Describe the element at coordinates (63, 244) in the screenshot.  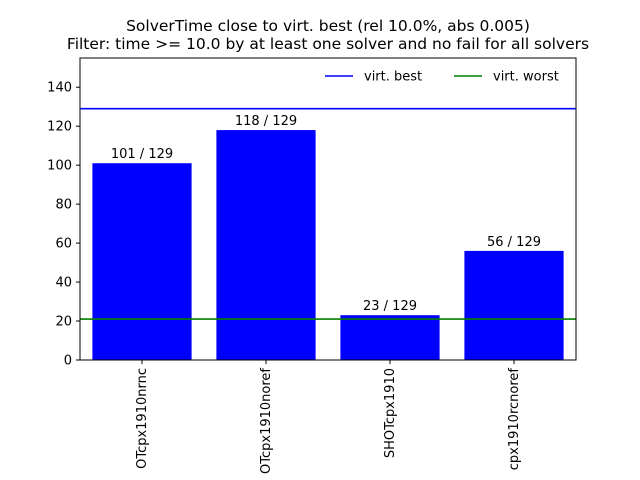
I see `y-tick-label-3: 60` at that location.